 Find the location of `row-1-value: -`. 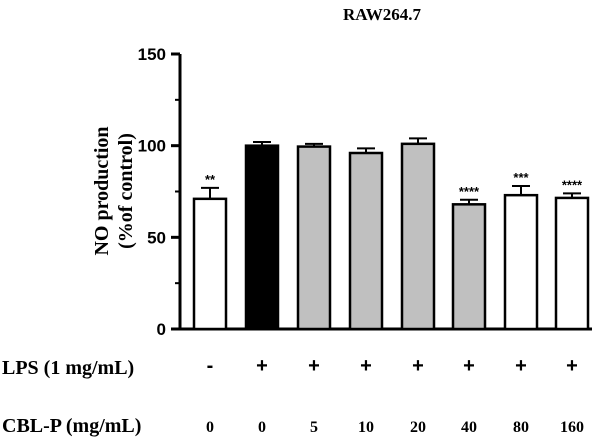

row-1-value: - is located at coordinates (210, 366).